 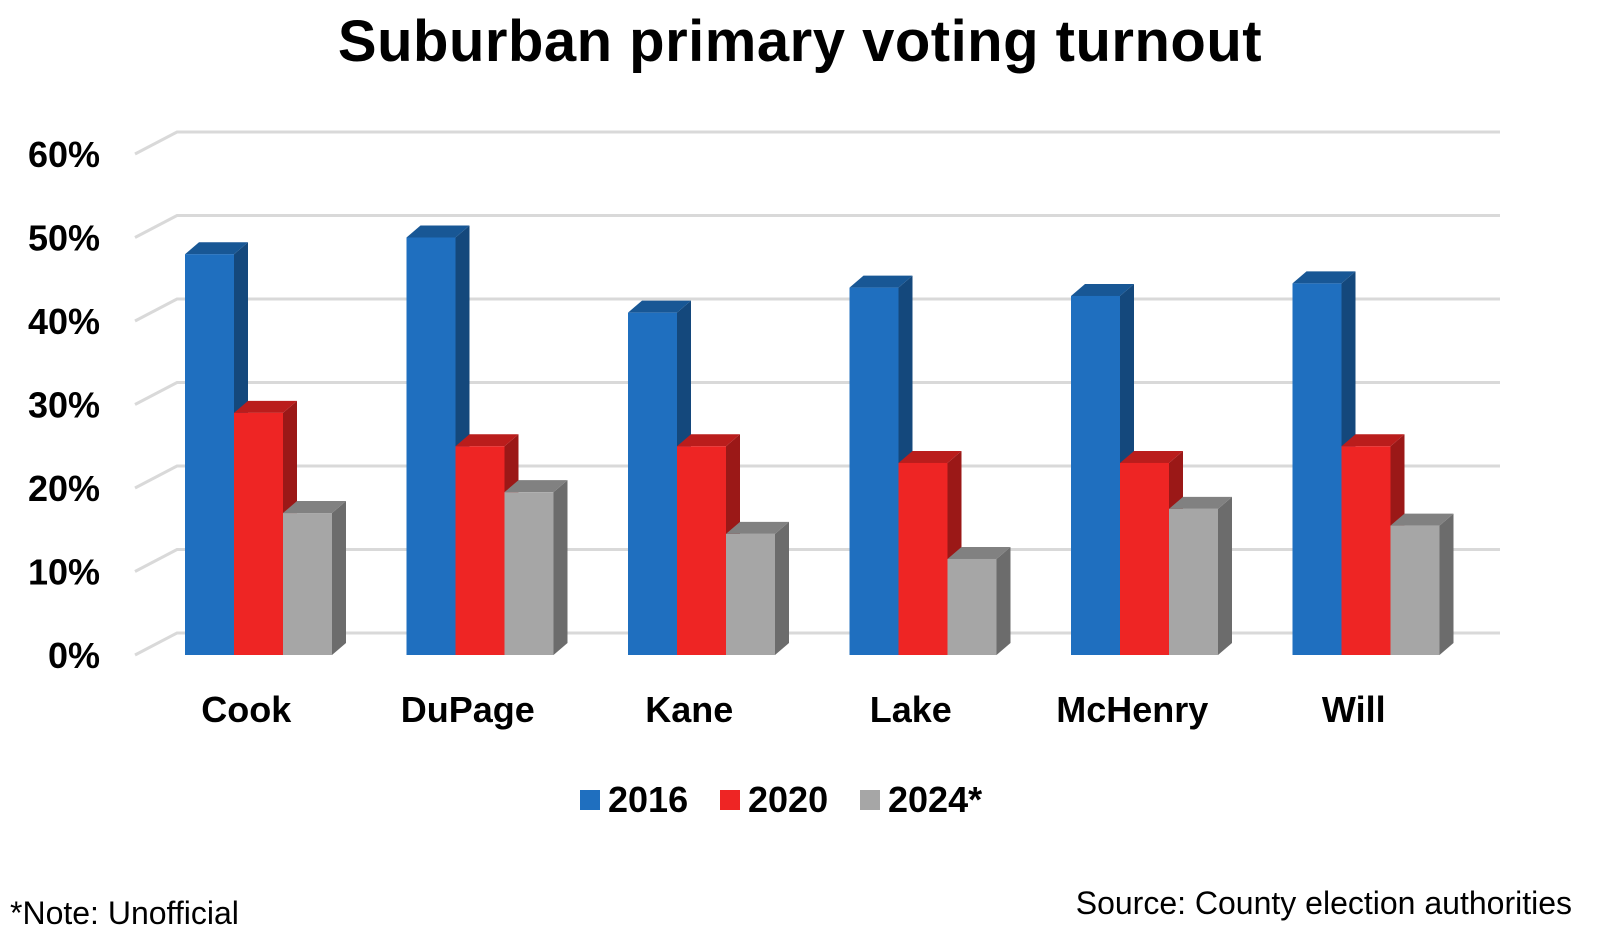 I want to click on x-tick-label: Cook, so click(x=246, y=709).